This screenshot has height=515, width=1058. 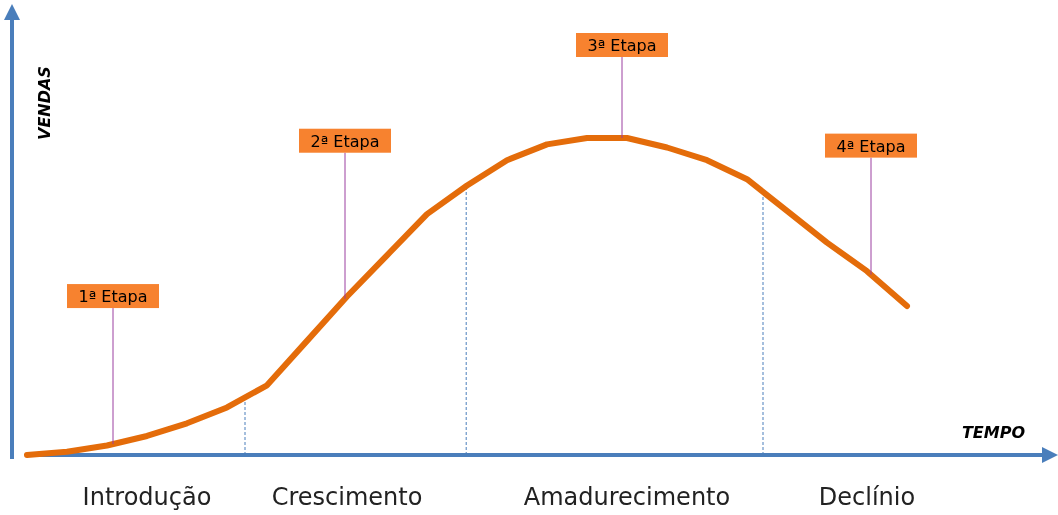 What do you see at coordinates (627, 497) in the screenshot?
I see `x-tick-label: Amadurecimento` at bounding box center [627, 497].